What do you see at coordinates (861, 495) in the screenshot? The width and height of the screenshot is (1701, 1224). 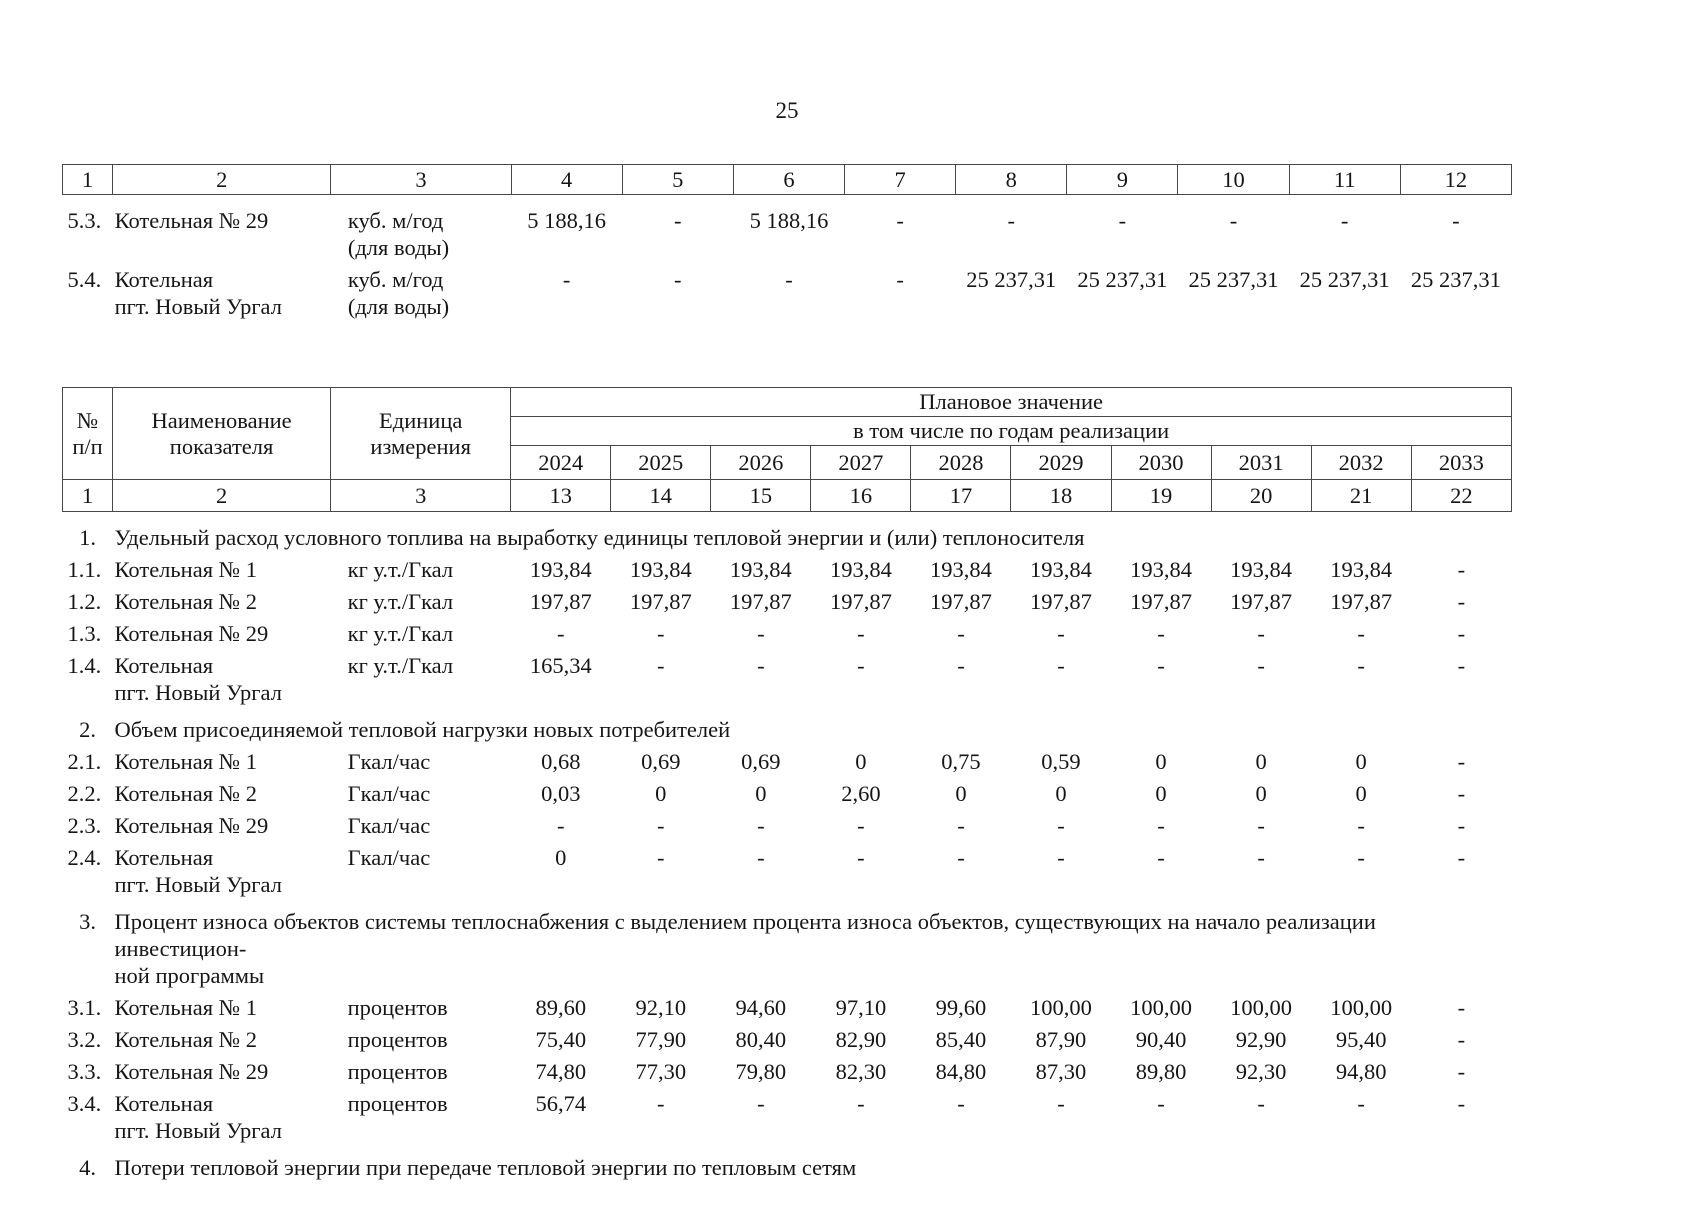 I see `column-number-cell: 16` at bounding box center [861, 495].